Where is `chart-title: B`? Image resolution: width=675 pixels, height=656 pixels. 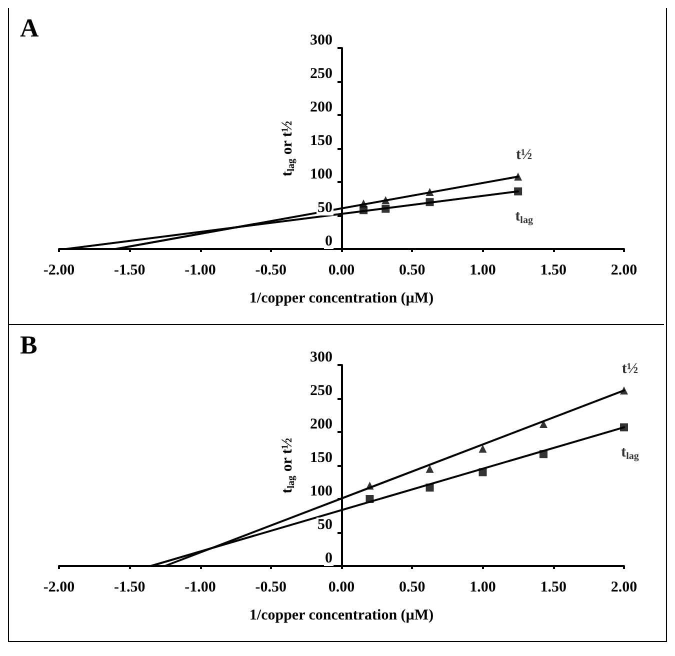
chart-title: B is located at coordinates (29, 345).